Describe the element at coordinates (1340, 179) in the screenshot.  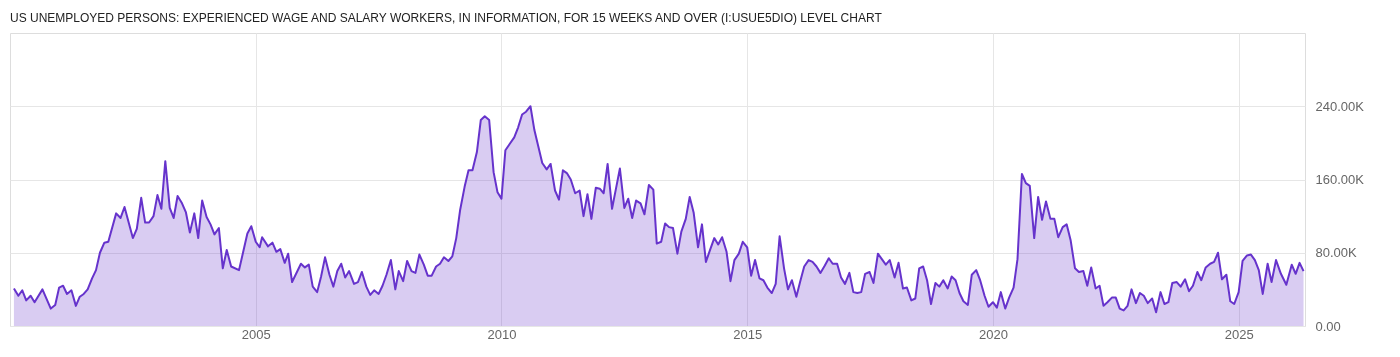
I see `y-tick-label: 160.00K` at that location.